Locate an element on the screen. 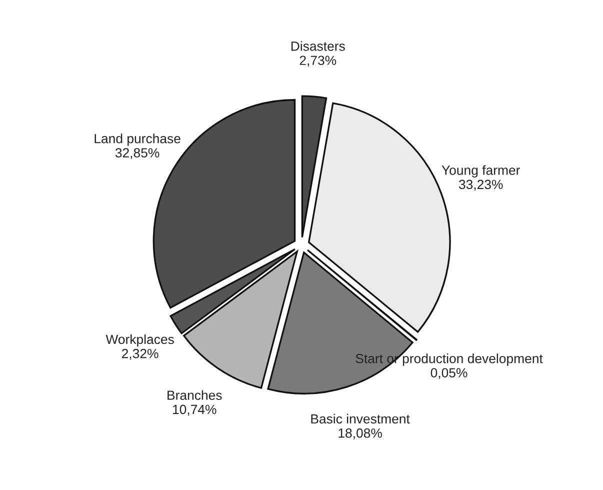 Image resolution: width=603 pixels, height=490 pixels. slice-label: Basic investment is located at coordinates (360, 419).